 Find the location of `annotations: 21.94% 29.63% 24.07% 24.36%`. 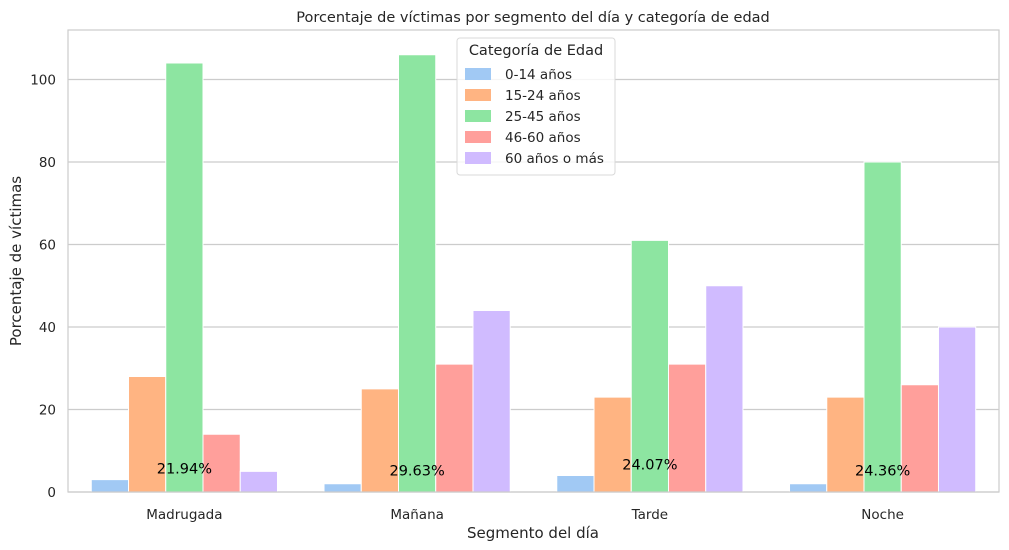

annotations: 21.94% 29.63% 24.07% 24.36% is located at coordinates (534, 468).